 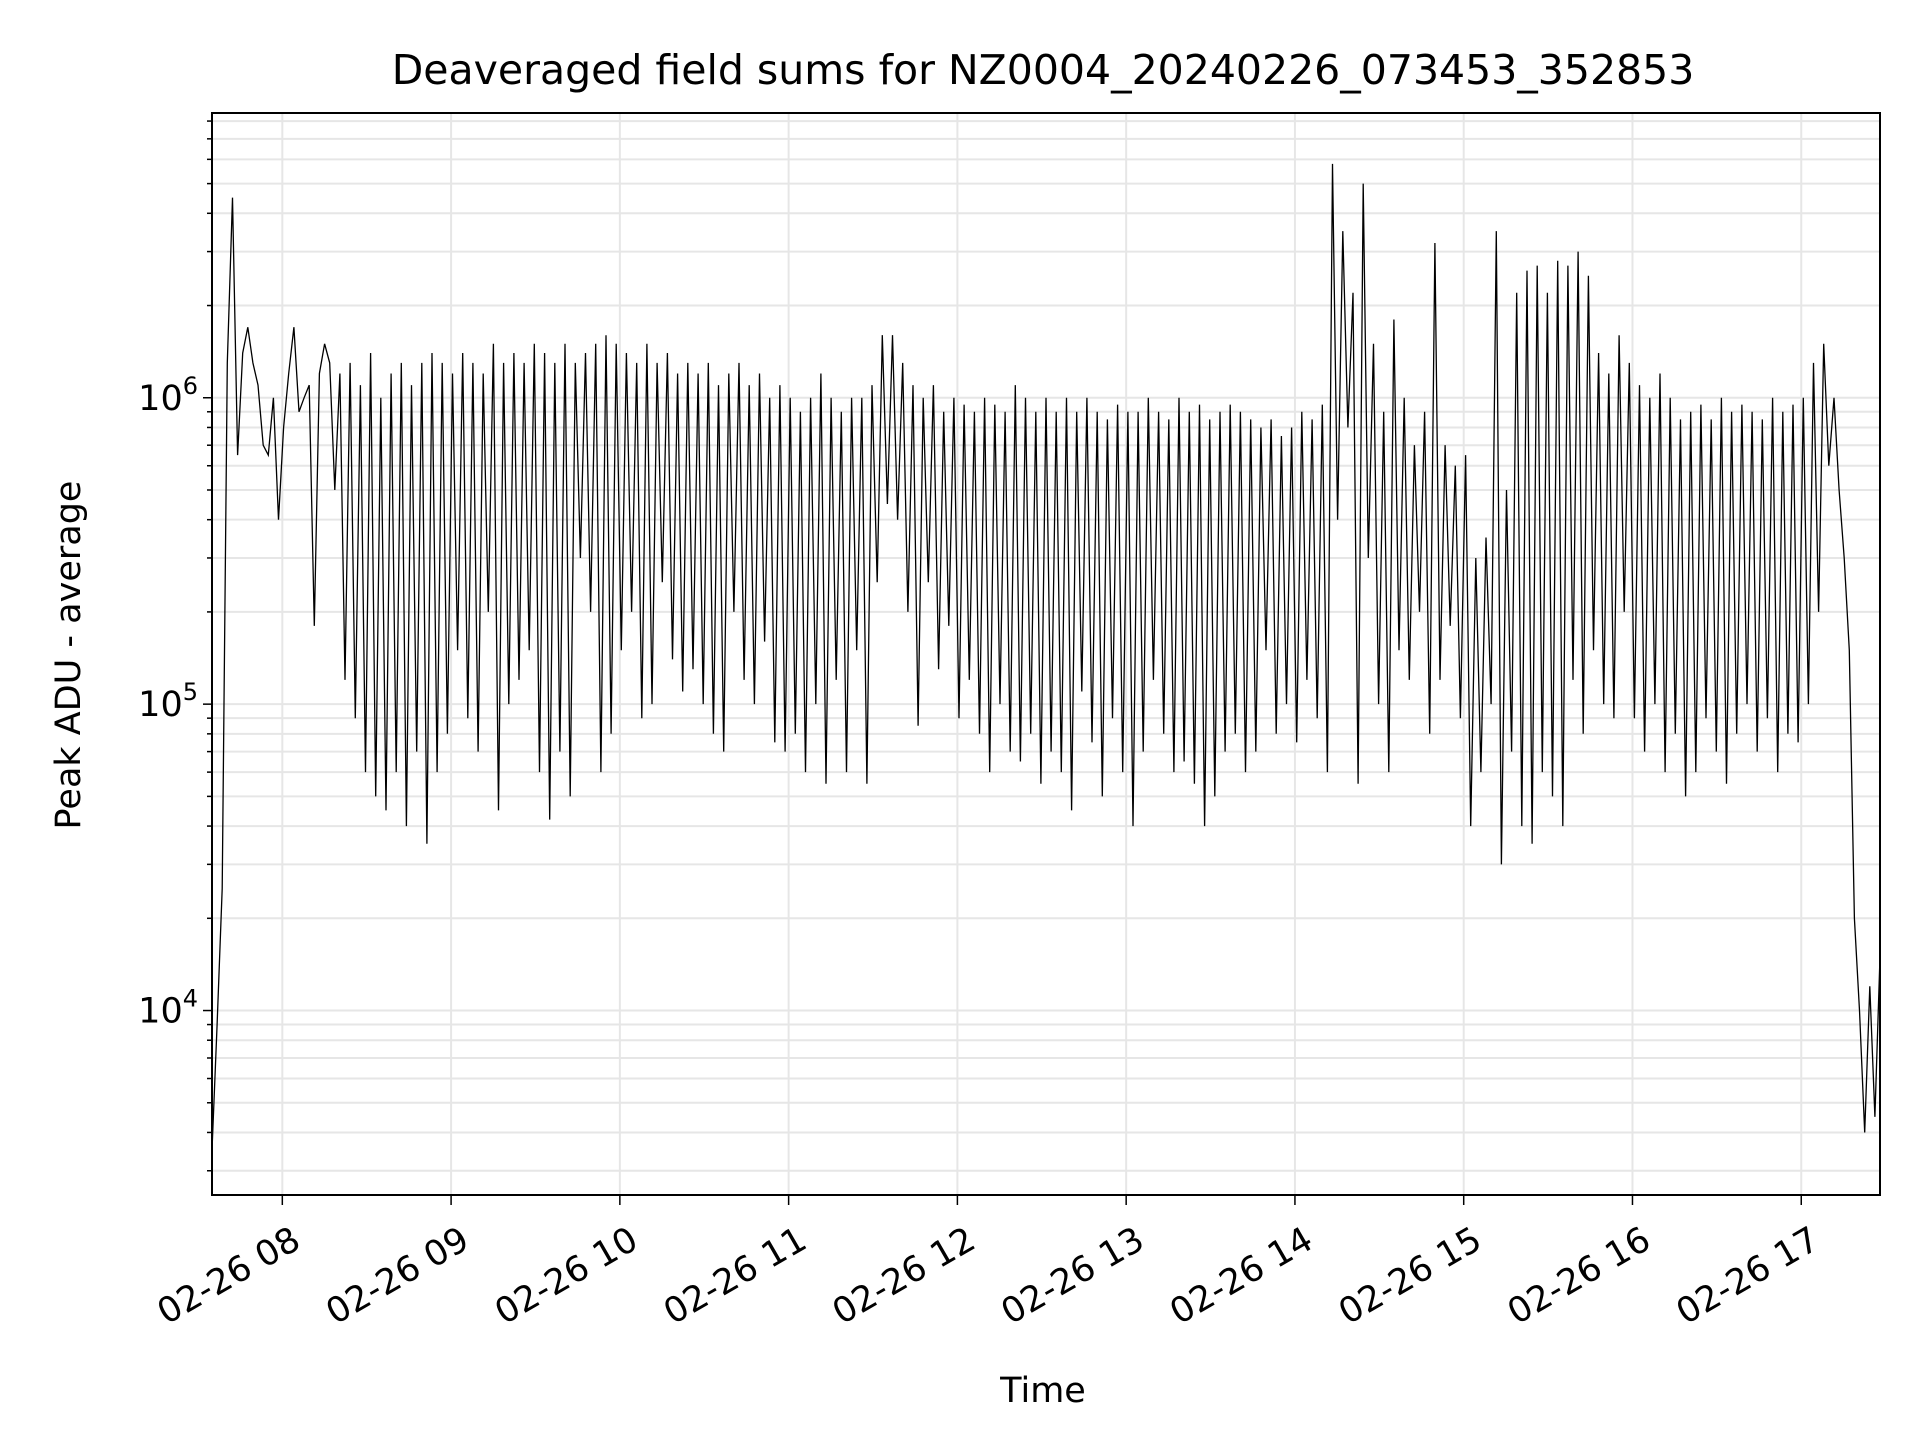 I want to click on x-tick-label: 02-26 15, so click(x=1410, y=1276).